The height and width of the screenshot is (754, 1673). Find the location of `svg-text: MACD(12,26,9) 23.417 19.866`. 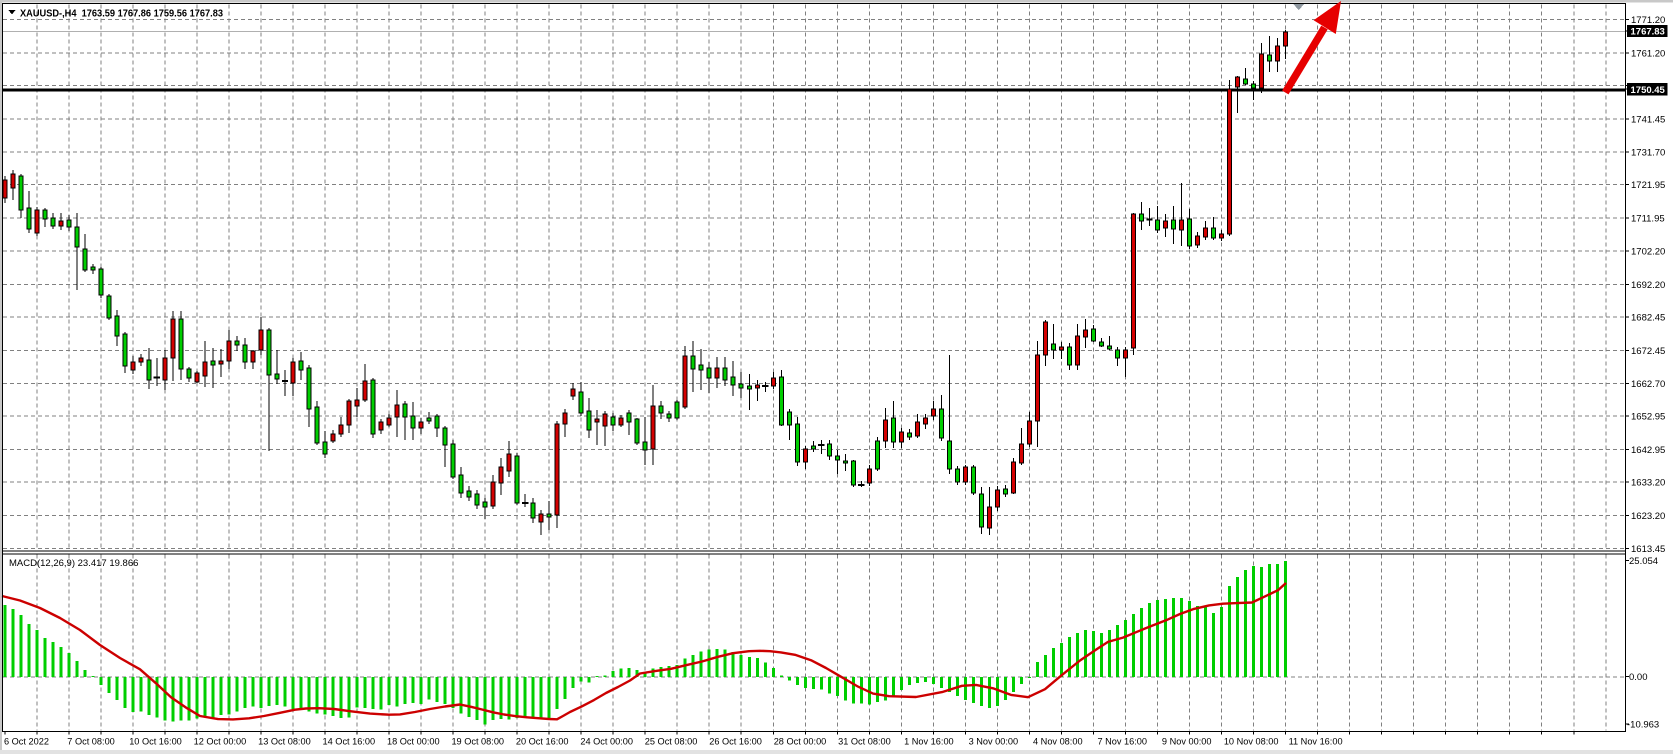

svg-text: MACD(12,26,9) 23.417 19.866 is located at coordinates (73, 563).